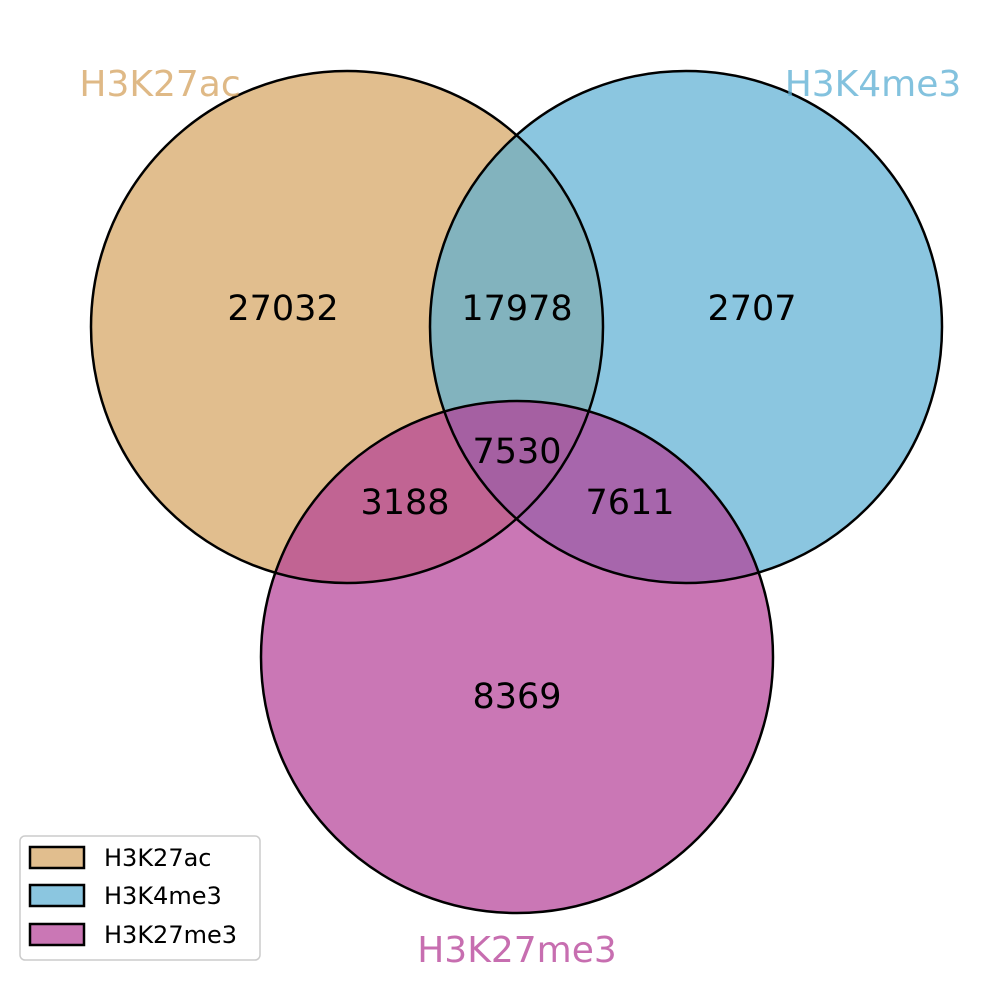 The width and height of the screenshot is (1002, 996). What do you see at coordinates (57, 934) in the screenshot?
I see `legend-swatch-h3k27me3` at bounding box center [57, 934].